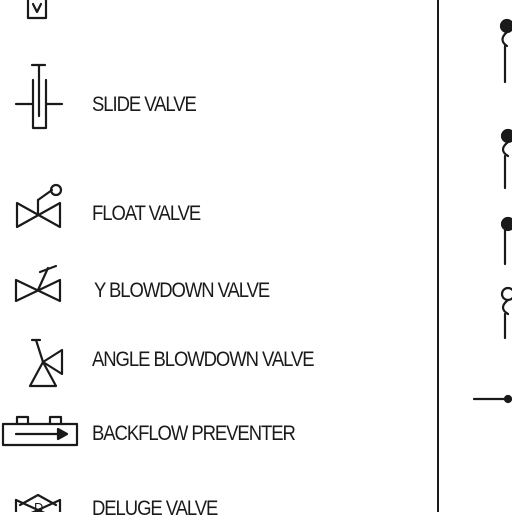 This screenshot has width=512, height=520. I want to click on right-column-symbols, so click(492, 211).